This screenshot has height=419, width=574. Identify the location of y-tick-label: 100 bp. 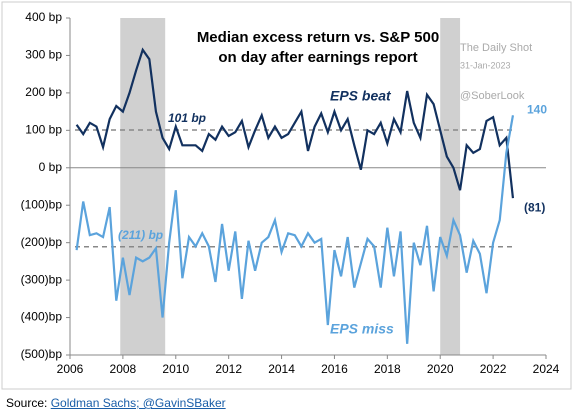
(43, 130).